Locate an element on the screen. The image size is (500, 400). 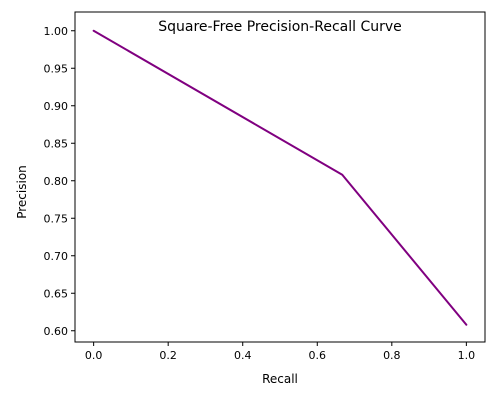
y-tick-label: 0.90 is located at coordinates (56, 106).